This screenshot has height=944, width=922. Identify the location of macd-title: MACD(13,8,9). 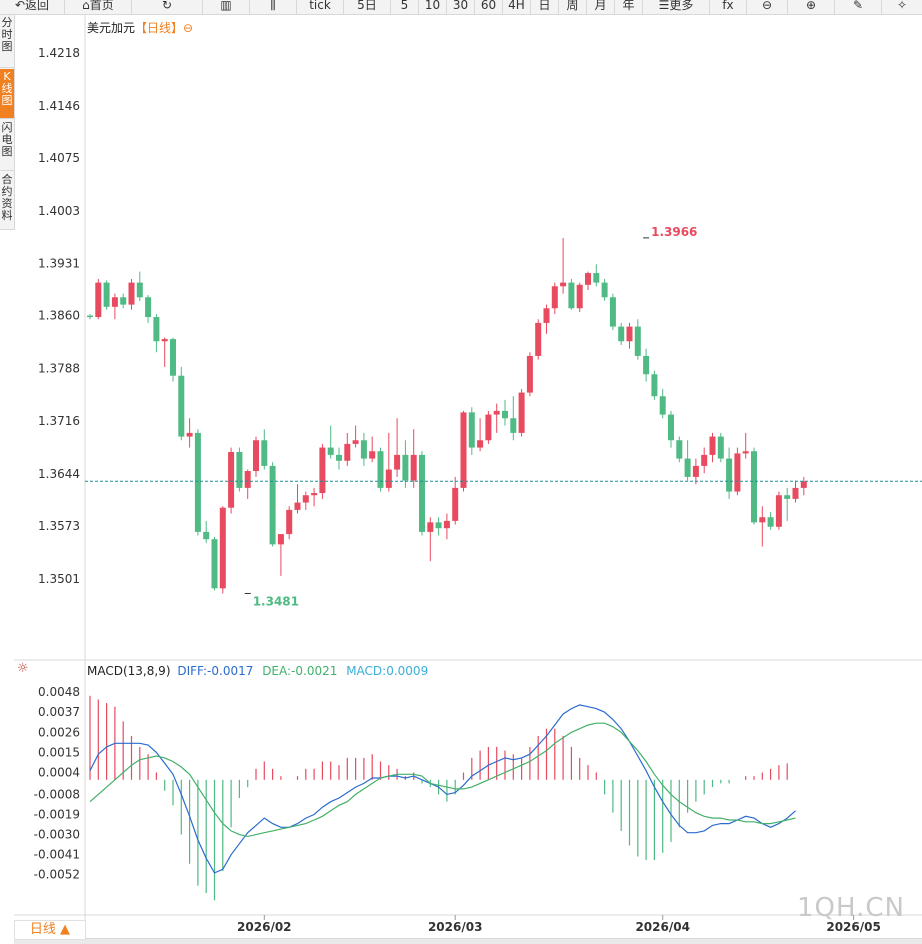
(129, 671).